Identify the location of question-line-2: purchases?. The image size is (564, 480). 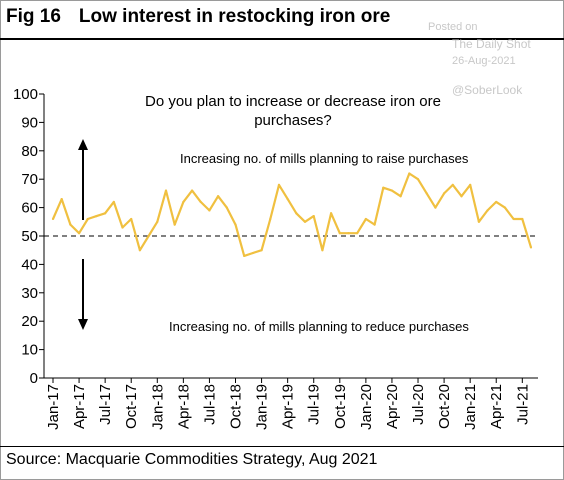
(293, 120).